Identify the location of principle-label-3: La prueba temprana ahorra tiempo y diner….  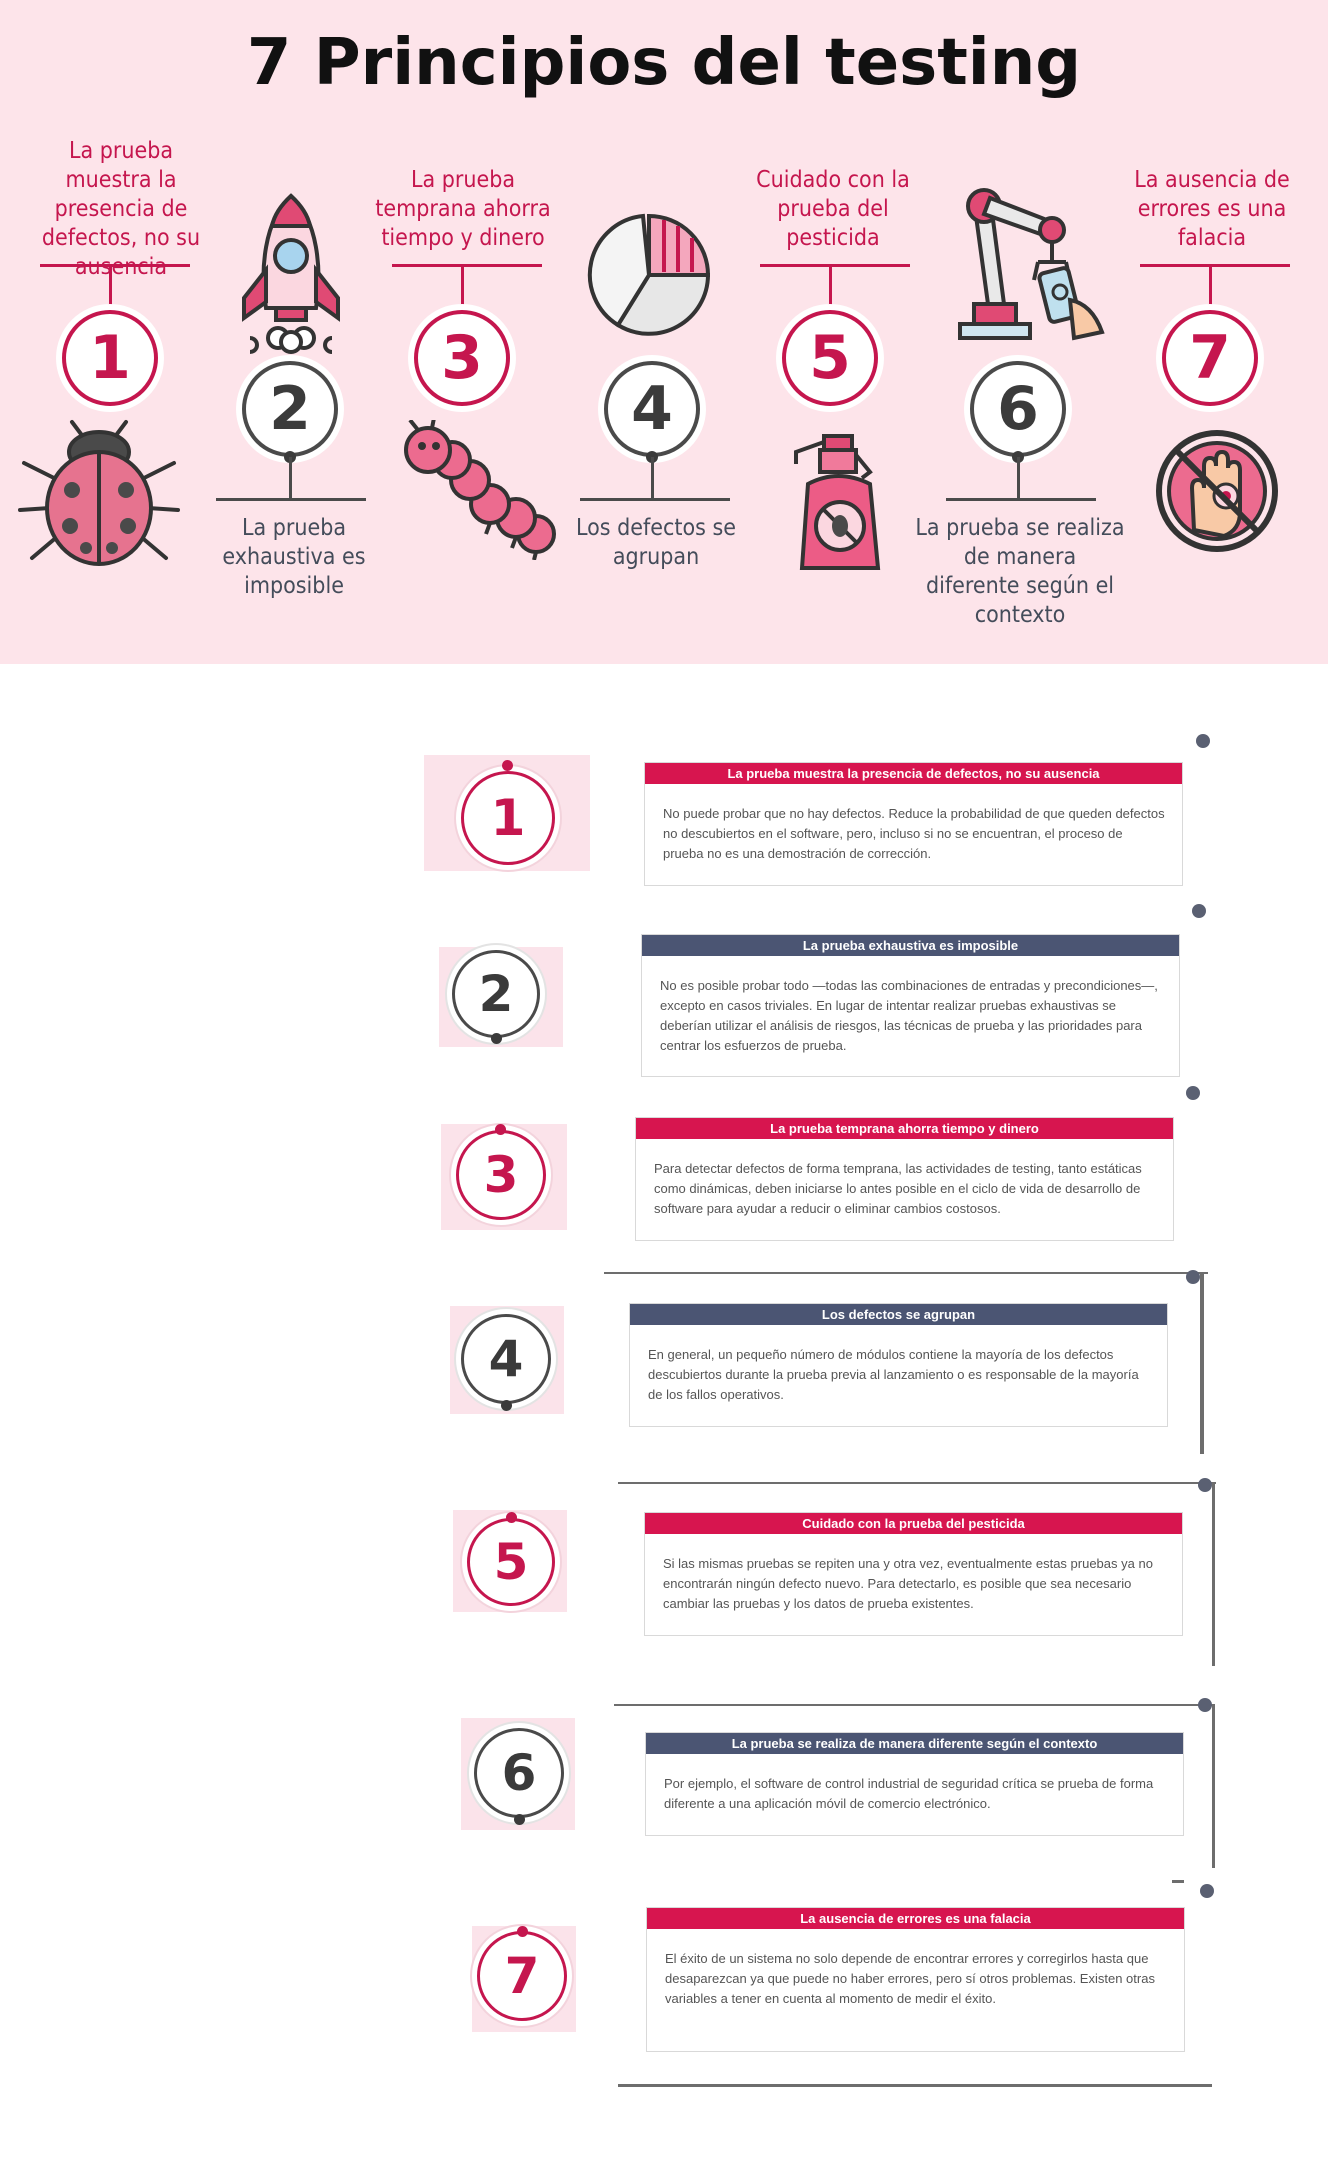
(463, 209).